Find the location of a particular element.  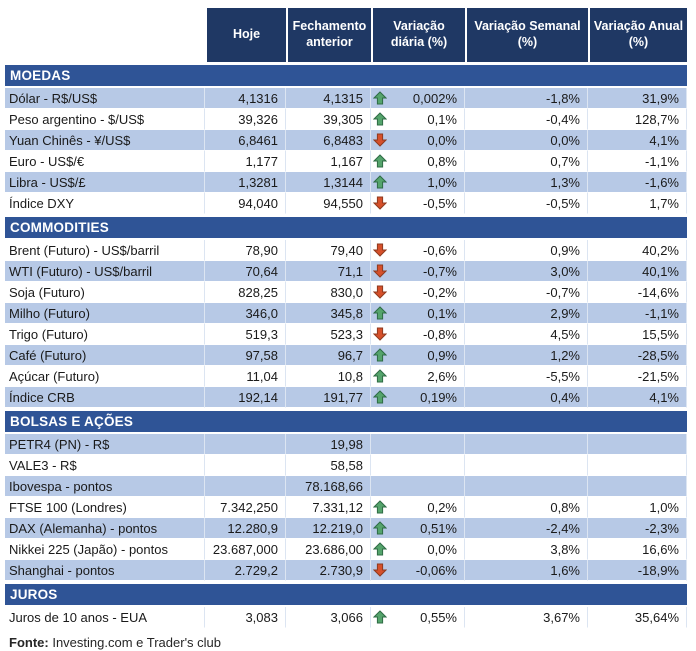

cell-variacao-semanal: 3,0% is located at coordinates (526, 271).